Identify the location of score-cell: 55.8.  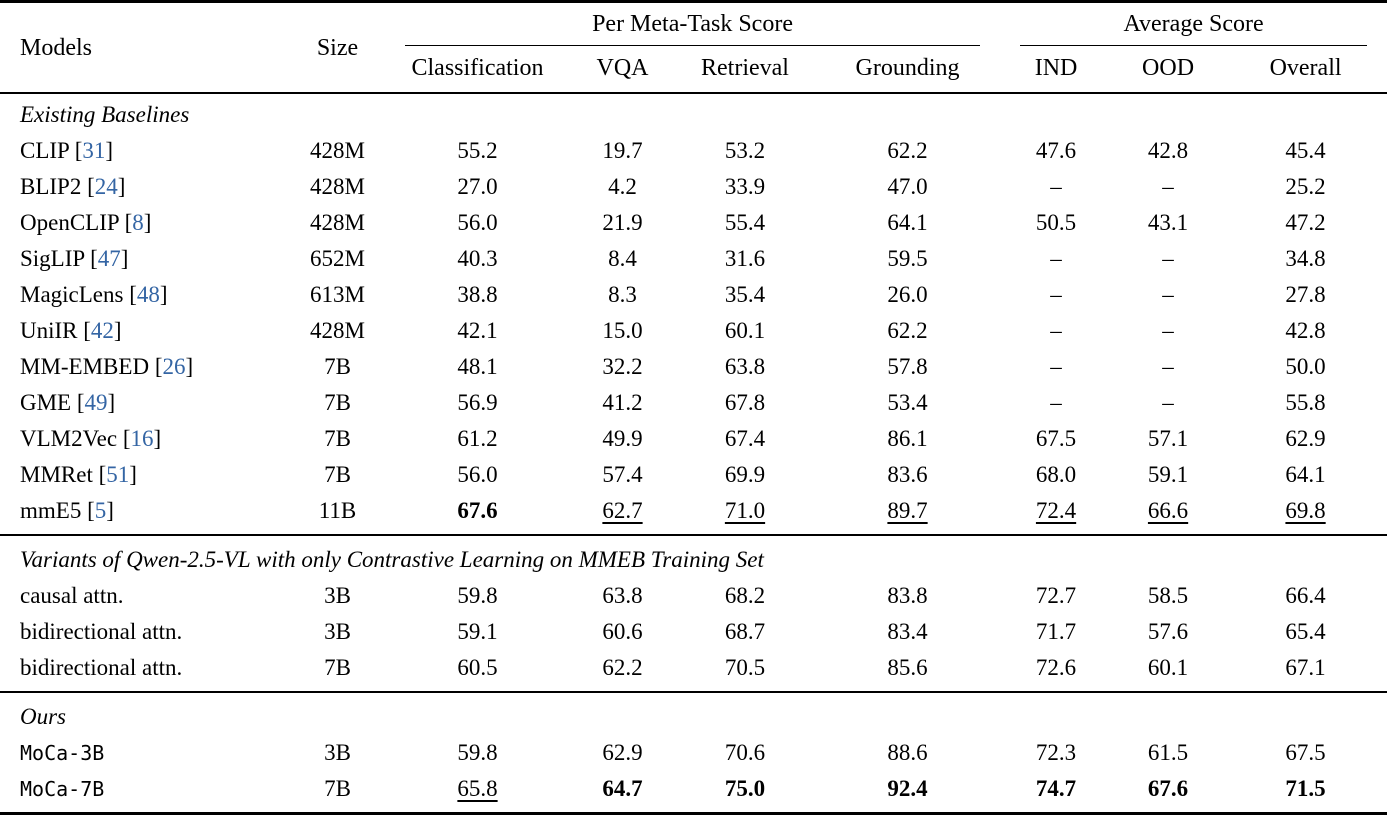
(1305, 402).